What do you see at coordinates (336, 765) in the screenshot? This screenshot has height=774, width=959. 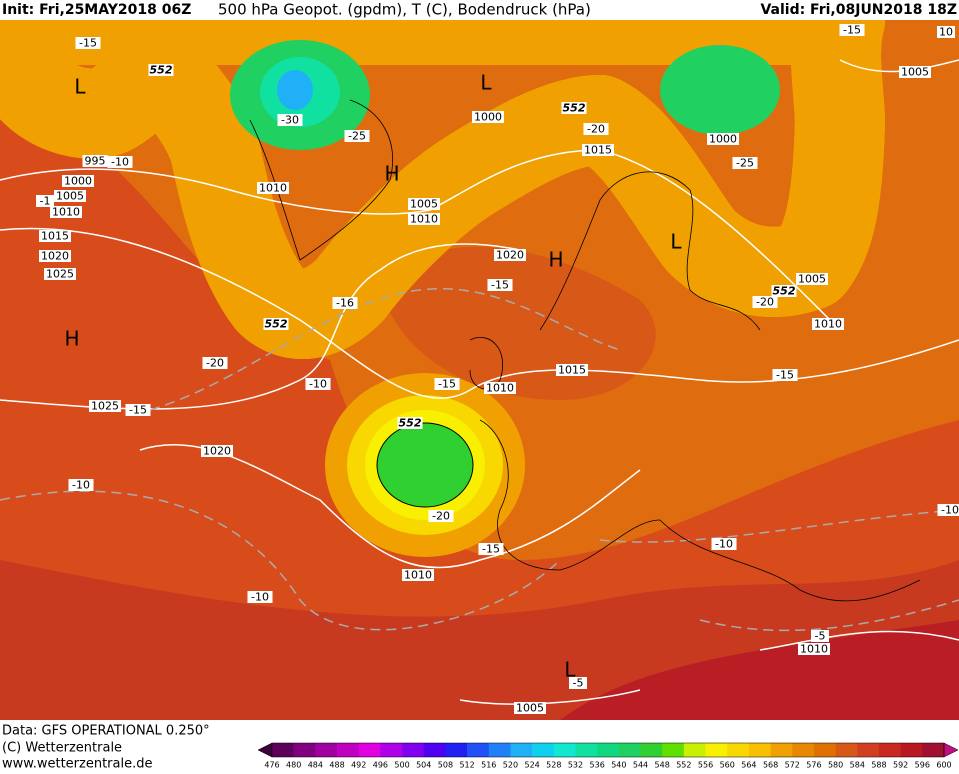 I see `colorbar-tick-label: 488` at bounding box center [336, 765].